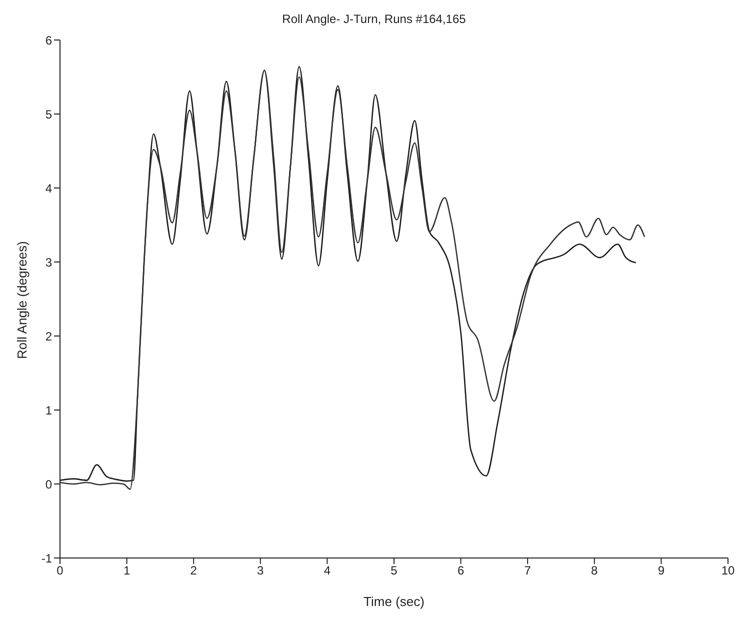 The image size is (748, 626). I want to click on x-tick-label: 9, so click(661, 571).